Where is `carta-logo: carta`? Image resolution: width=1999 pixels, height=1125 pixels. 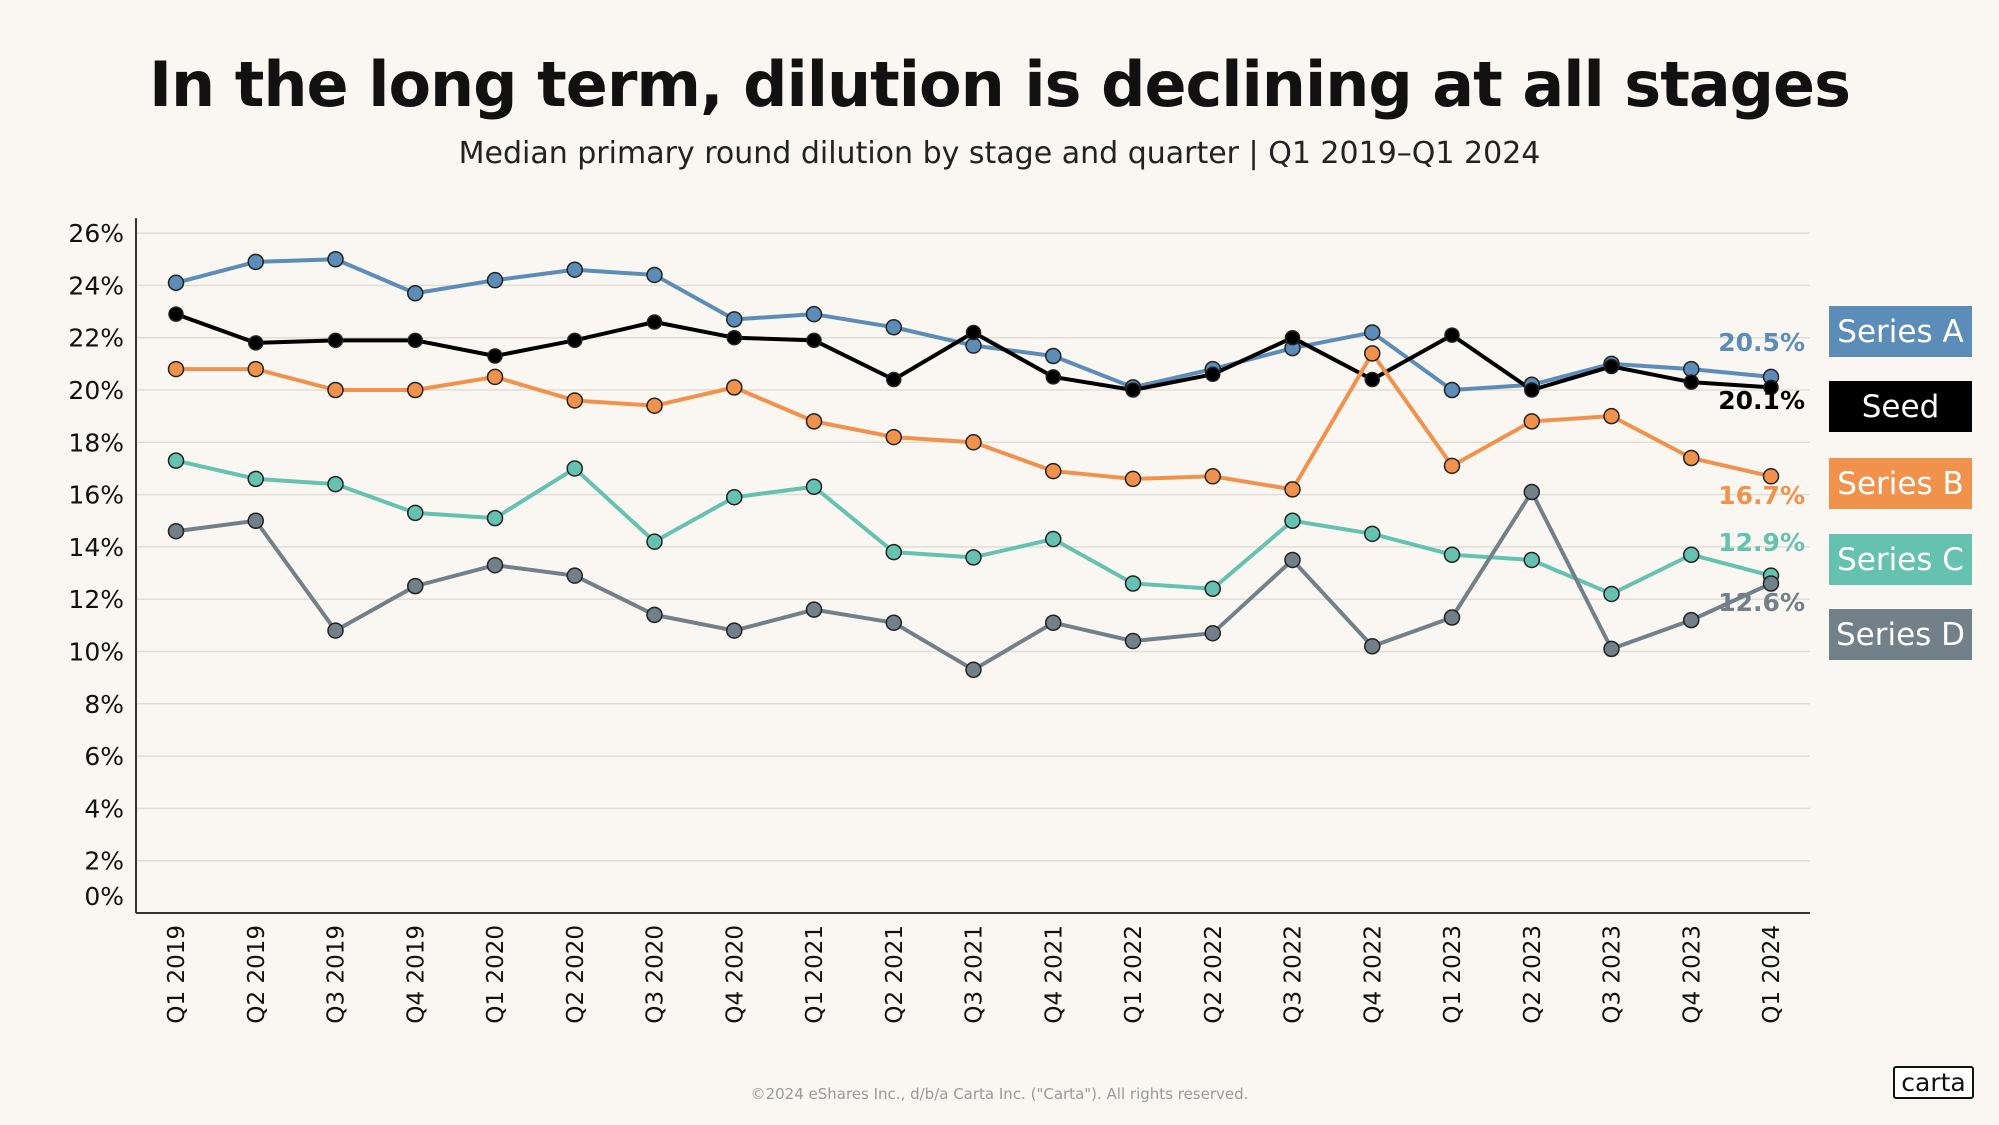
carta-logo: carta is located at coordinates (1933, 1082).